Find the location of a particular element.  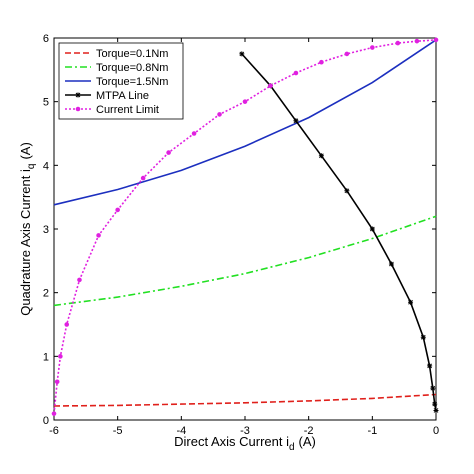

x-tick-label: -5 is located at coordinates (118, 431).